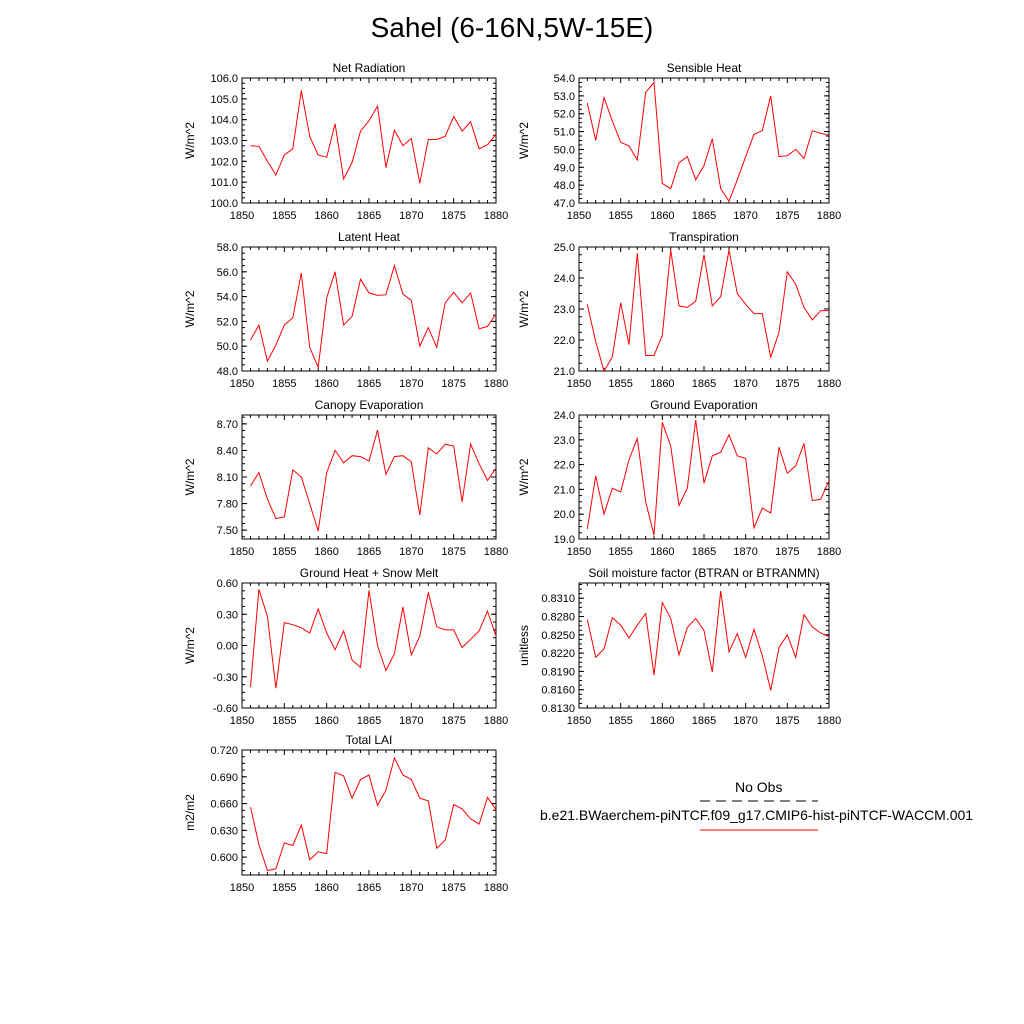  What do you see at coordinates (224, 858) in the screenshot?
I see `panel-total-lai-ytick-label: 0.600` at bounding box center [224, 858].